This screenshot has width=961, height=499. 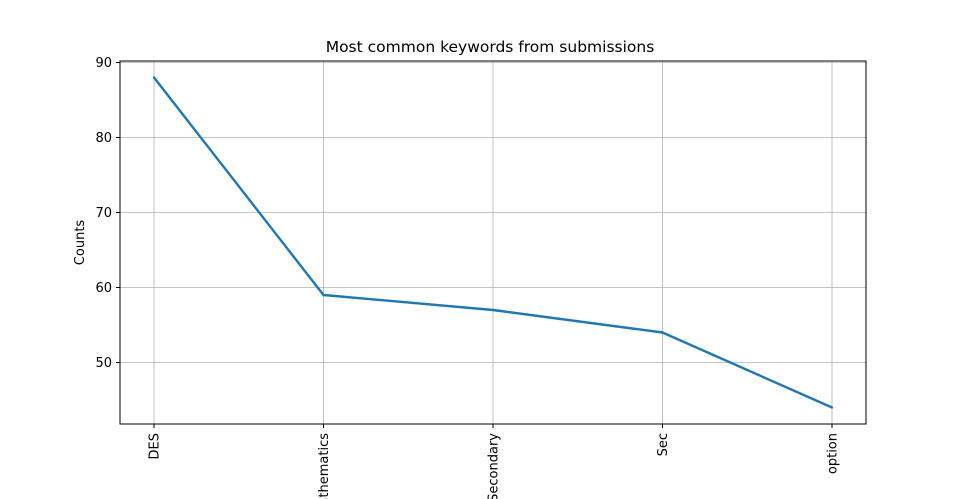 I want to click on x-tick-label: Mathematics, so click(x=324, y=466).